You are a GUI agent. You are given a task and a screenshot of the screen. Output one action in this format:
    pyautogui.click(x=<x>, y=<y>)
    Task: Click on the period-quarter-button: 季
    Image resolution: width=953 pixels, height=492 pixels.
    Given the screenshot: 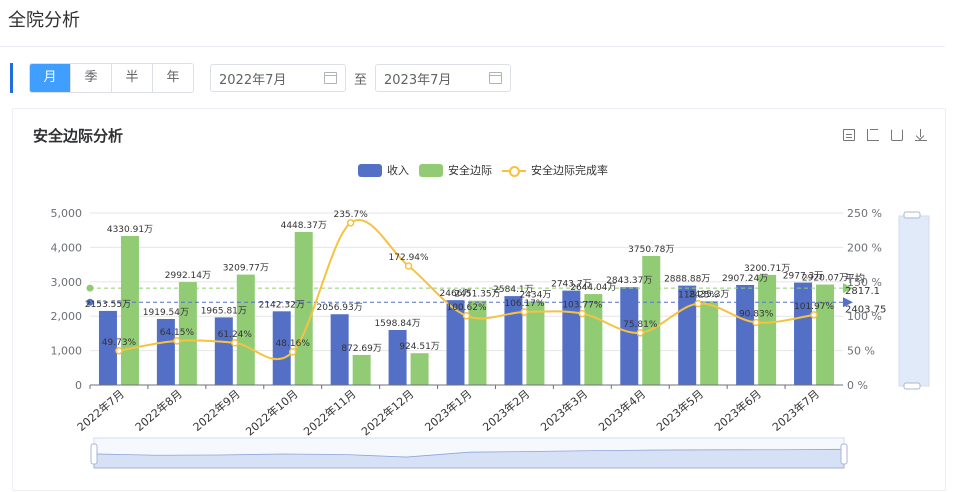 What is the action you would take?
    pyautogui.click(x=91, y=78)
    